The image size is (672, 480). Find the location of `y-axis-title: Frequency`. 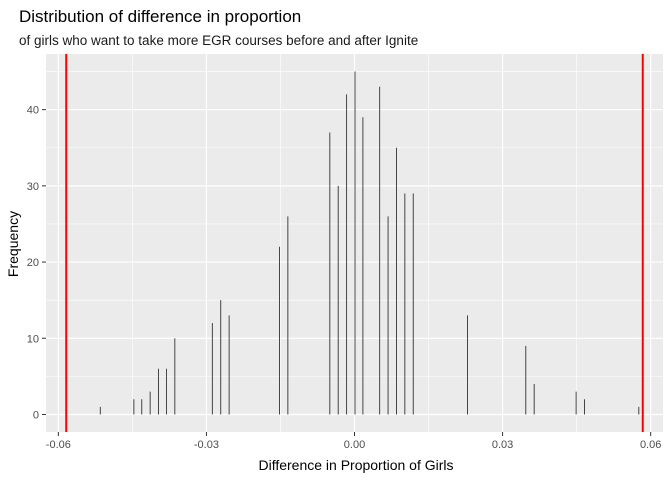

y-axis-title: Frequency is located at coordinates (13, 244).